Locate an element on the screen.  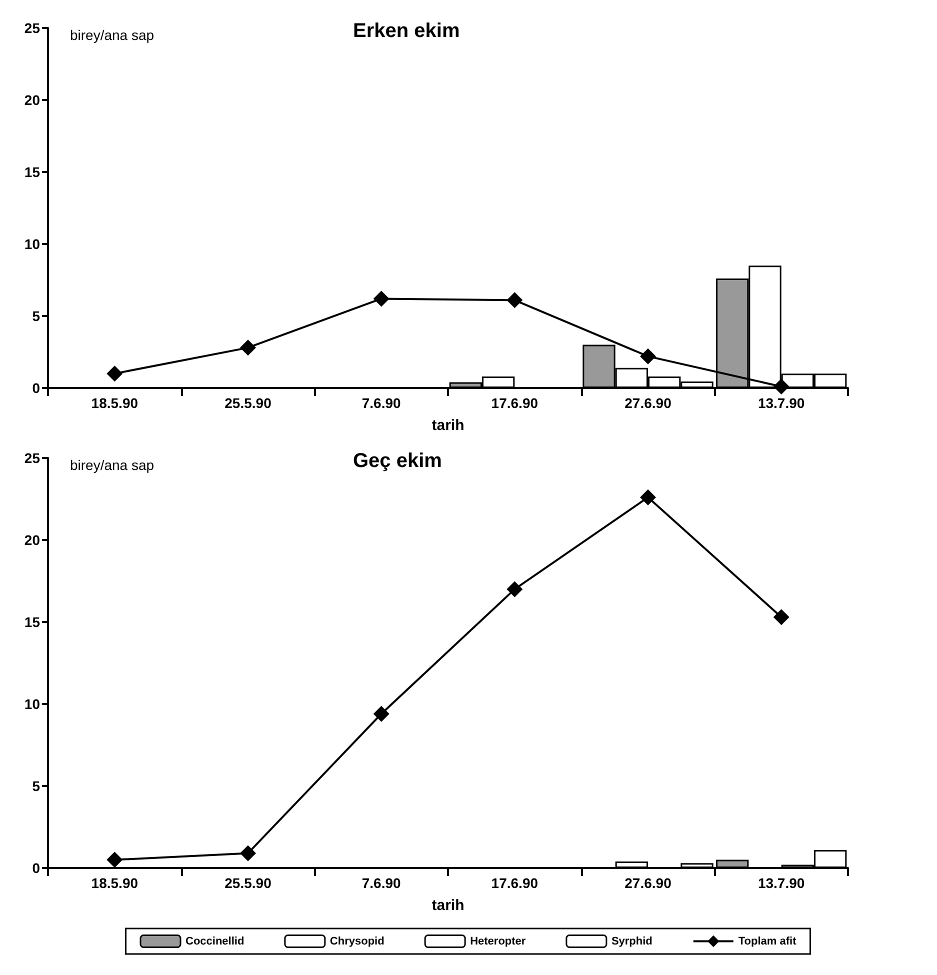
chart-title: Erken ekim is located at coordinates (406, 31).